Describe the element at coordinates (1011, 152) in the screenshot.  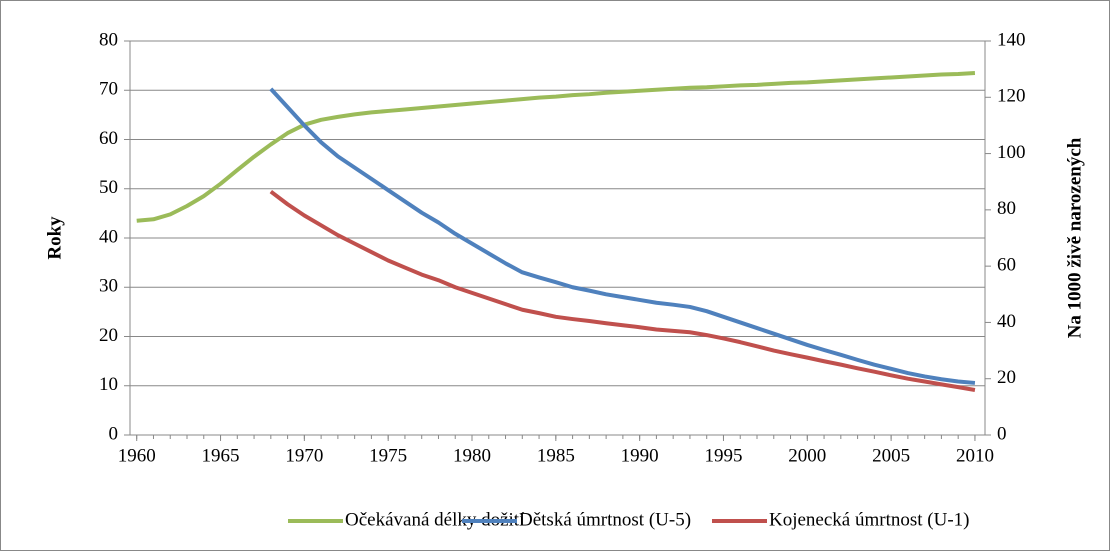
I see `y2-tick-label: 100` at that location.